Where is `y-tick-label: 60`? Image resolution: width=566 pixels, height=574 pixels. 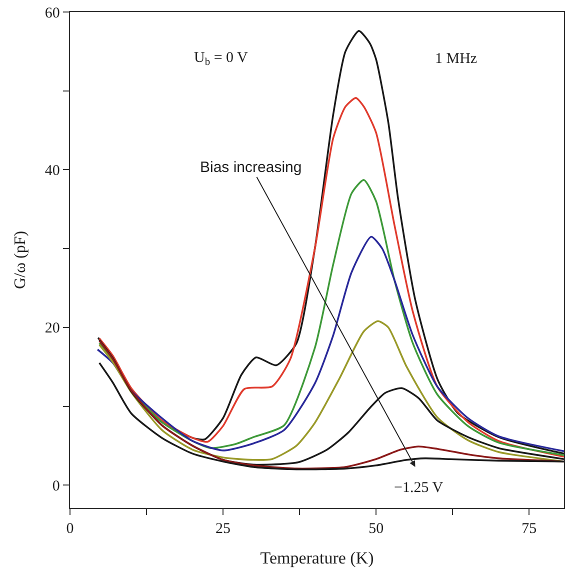
y-tick-label: 60 is located at coordinates (52, 13).